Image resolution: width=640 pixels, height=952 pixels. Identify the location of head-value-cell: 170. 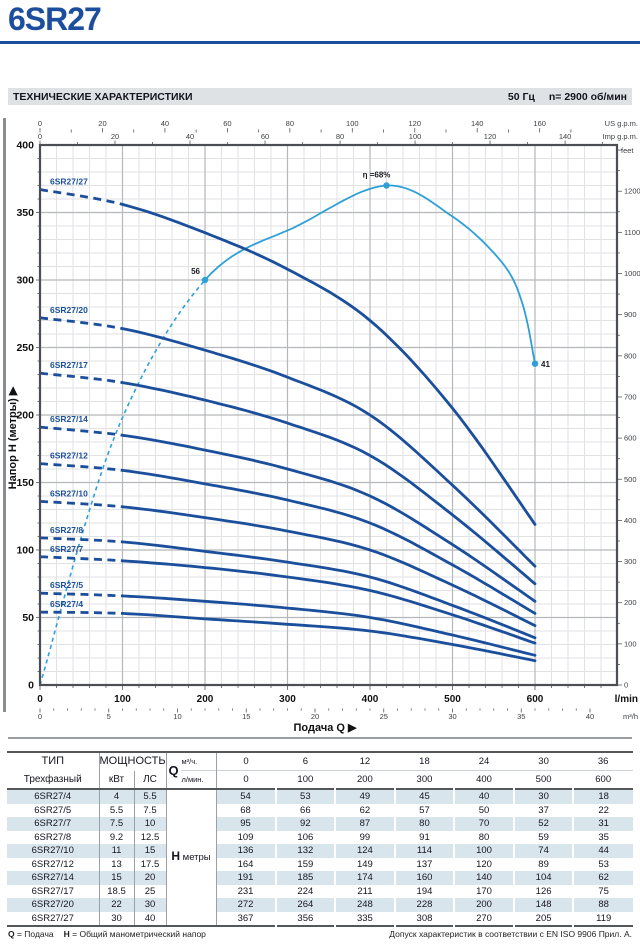
(483, 891).